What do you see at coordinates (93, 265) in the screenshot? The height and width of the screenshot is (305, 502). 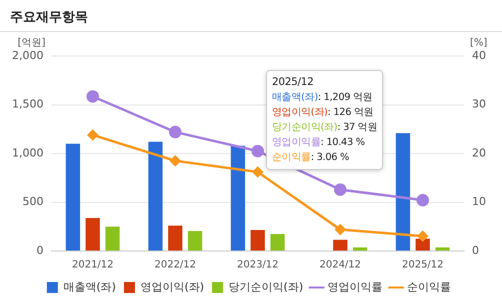 I see `x-tick-label: 2021/12` at bounding box center [93, 265].